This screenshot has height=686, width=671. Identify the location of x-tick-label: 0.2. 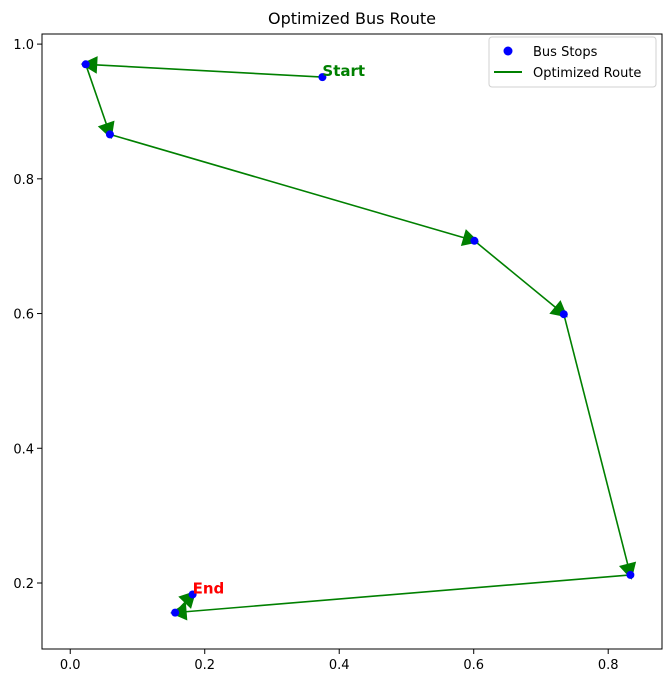
(204, 665).